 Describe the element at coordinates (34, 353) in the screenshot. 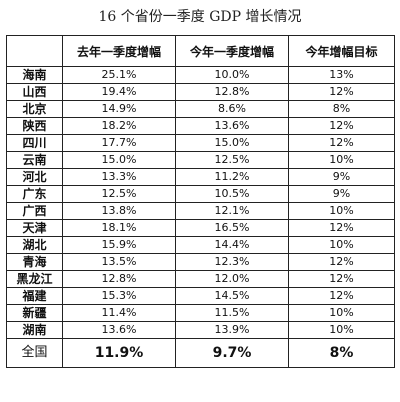

I see `total-label: 全国` at that location.